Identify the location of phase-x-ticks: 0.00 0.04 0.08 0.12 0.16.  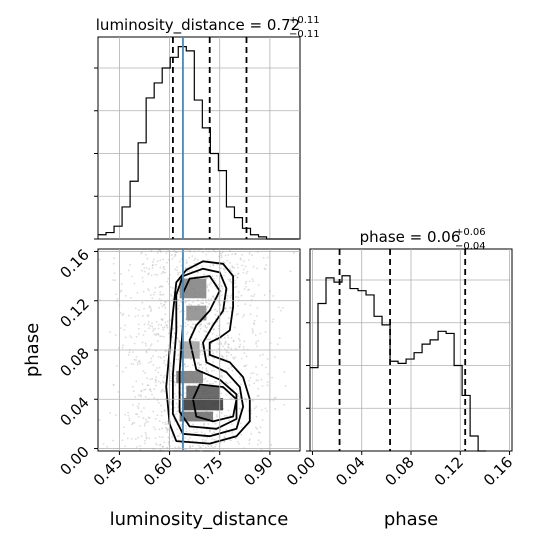
(399, 470).